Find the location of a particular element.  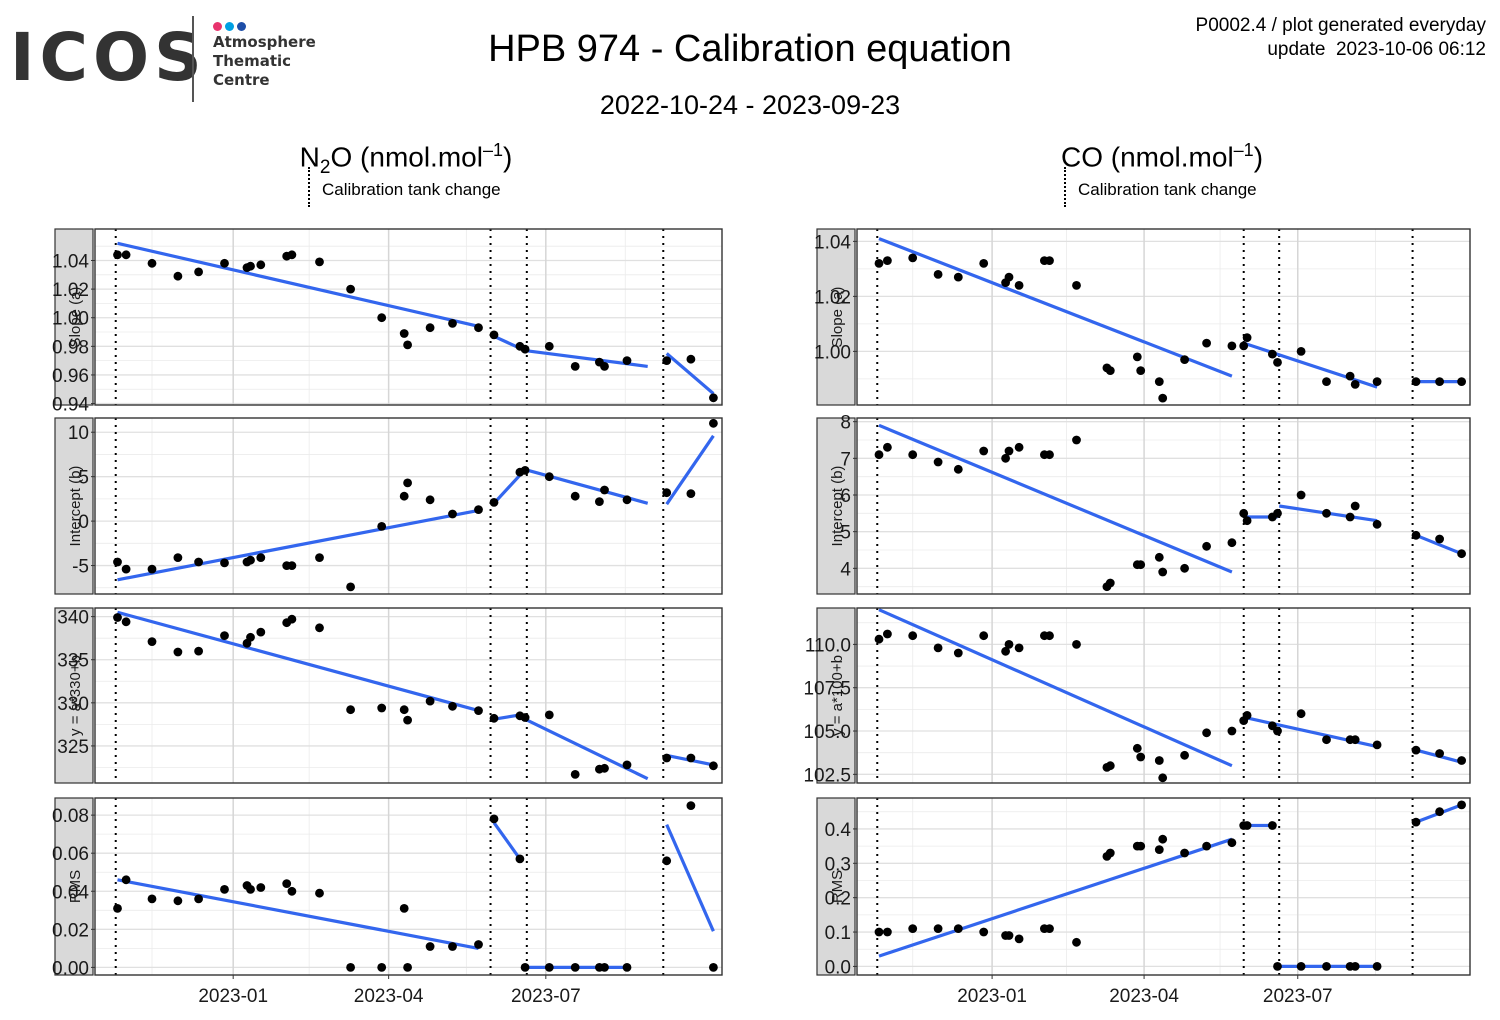

x-tick-label: 2023-04 is located at coordinates (1144, 996).